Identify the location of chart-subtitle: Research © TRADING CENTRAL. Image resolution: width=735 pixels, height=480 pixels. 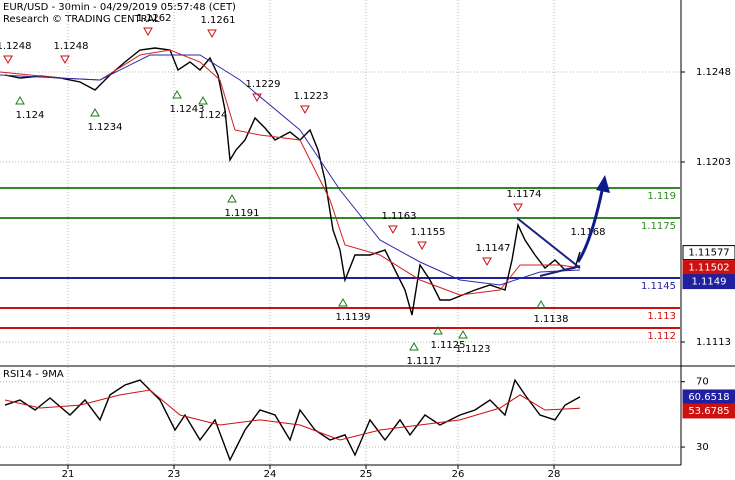
(81, 19).